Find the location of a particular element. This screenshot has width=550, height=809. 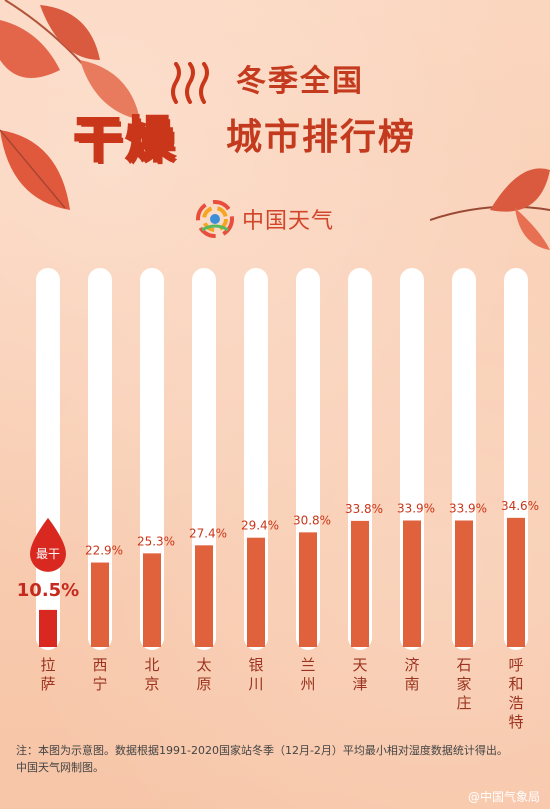

value-label-5: 30.8% is located at coordinates (312, 520).